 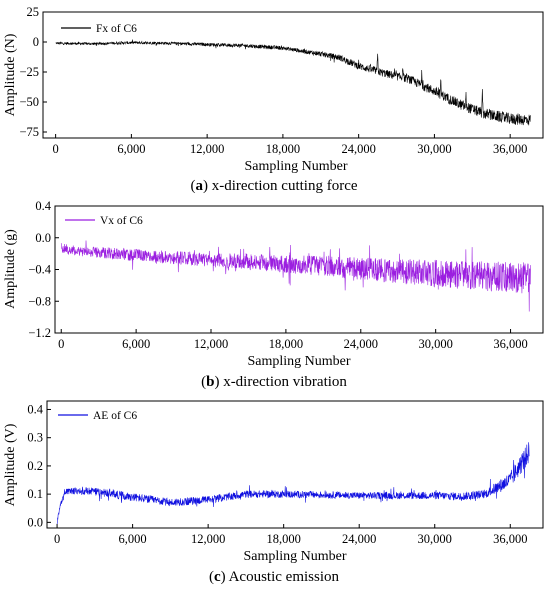 I want to click on panel-b-caption-letter: b, so click(x=210, y=382).